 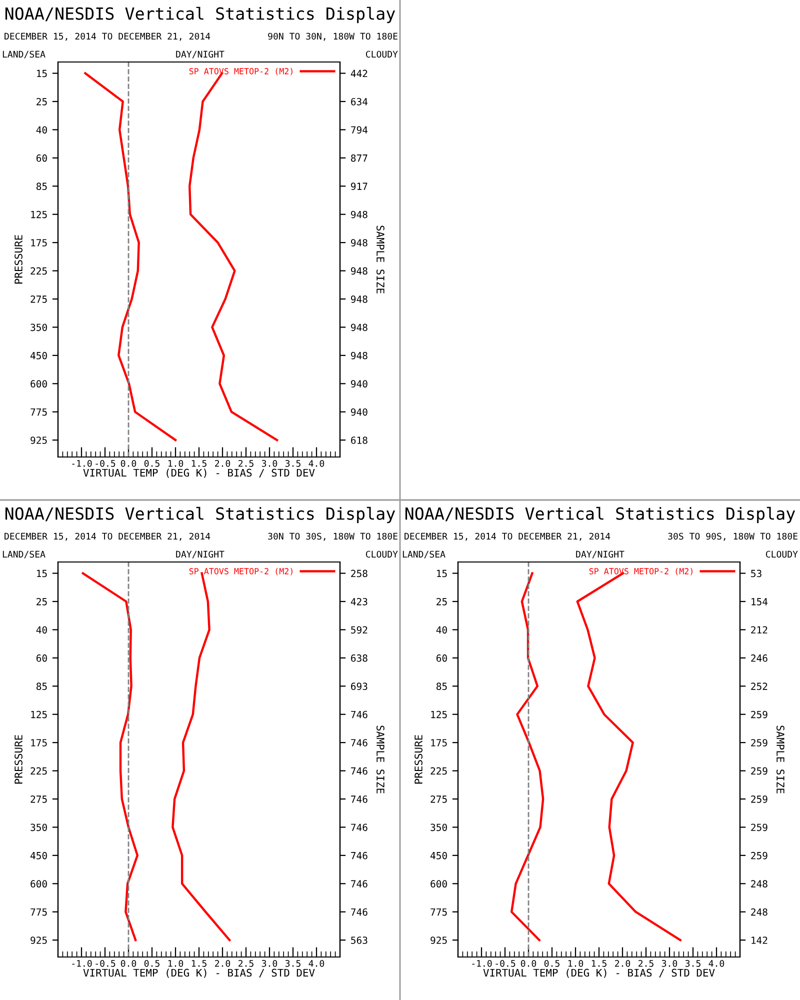 What do you see at coordinates (359, 186) in the screenshot?
I see `y2-tick-label: 917` at bounding box center [359, 186].